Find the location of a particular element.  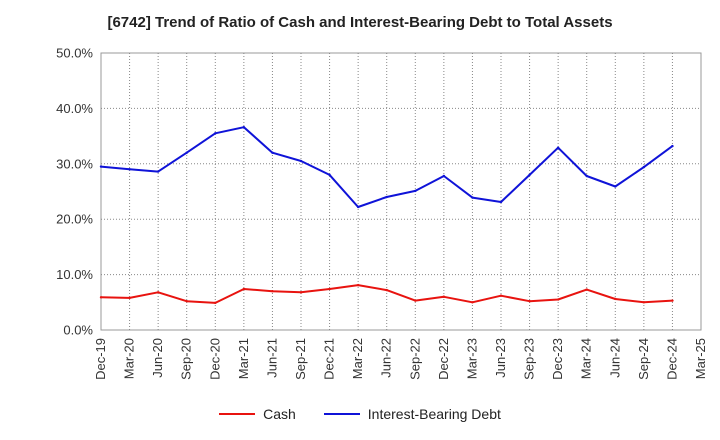

y-tick-label: 30.0% is located at coordinates (74, 163).